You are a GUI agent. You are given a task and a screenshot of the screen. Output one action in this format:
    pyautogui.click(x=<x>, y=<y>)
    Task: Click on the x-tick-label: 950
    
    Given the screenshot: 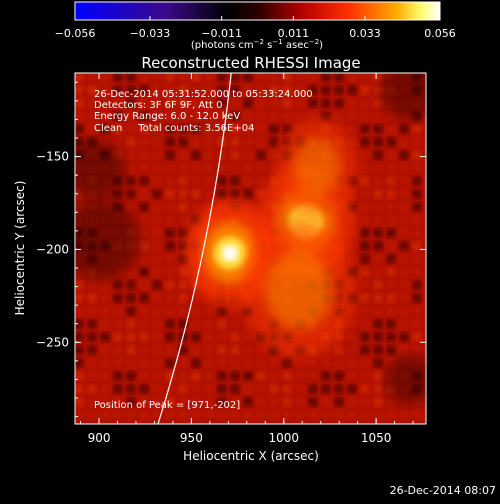 What is the action you would take?
    pyautogui.click(x=191, y=438)
    